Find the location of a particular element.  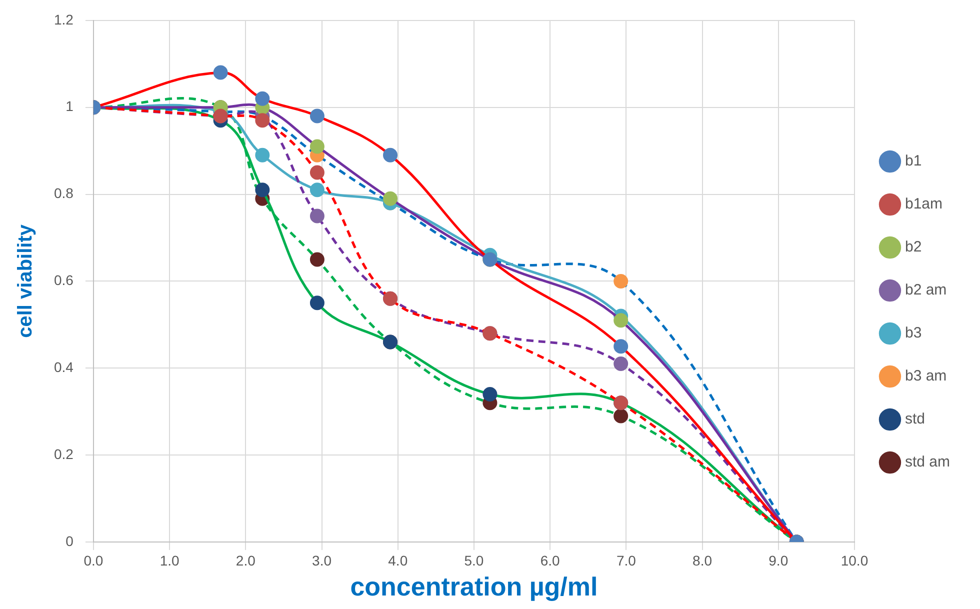

legend-label: b2 am is located at coordinates (925, 290).